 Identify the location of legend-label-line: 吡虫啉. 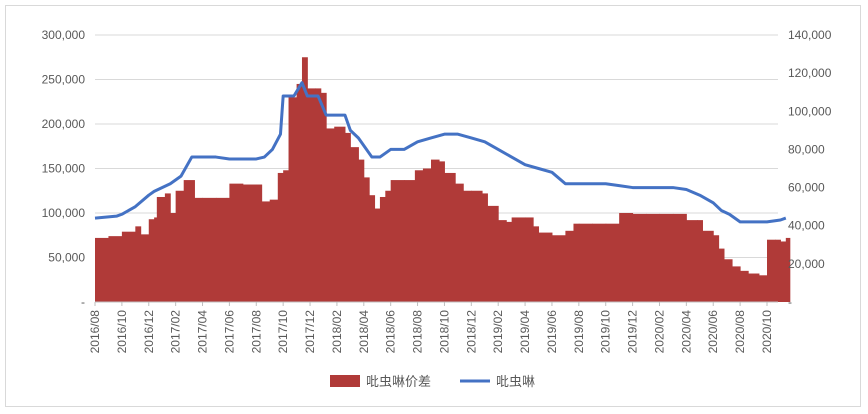
(515, 381).